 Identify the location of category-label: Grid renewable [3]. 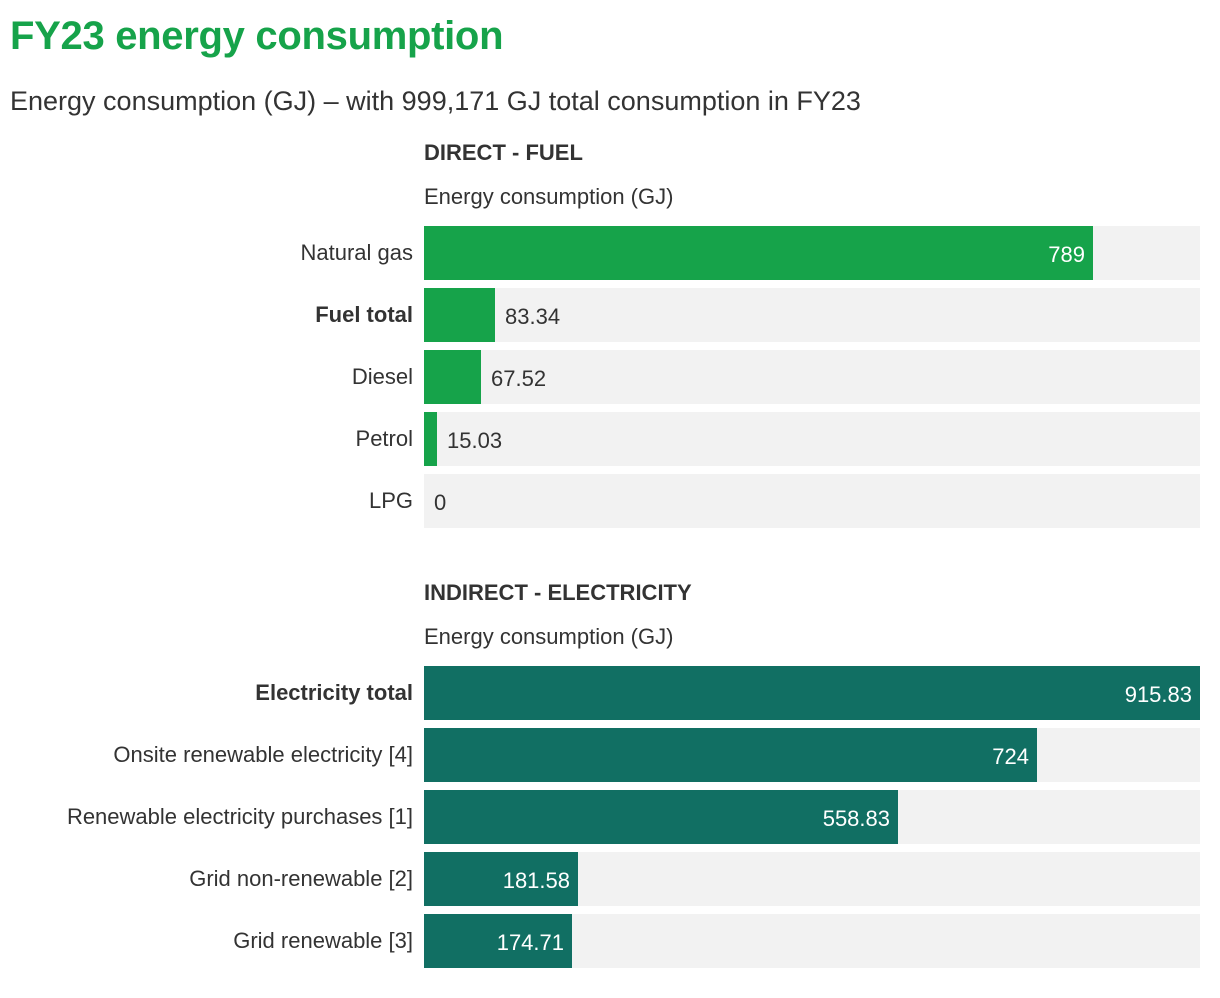
(323, 940).